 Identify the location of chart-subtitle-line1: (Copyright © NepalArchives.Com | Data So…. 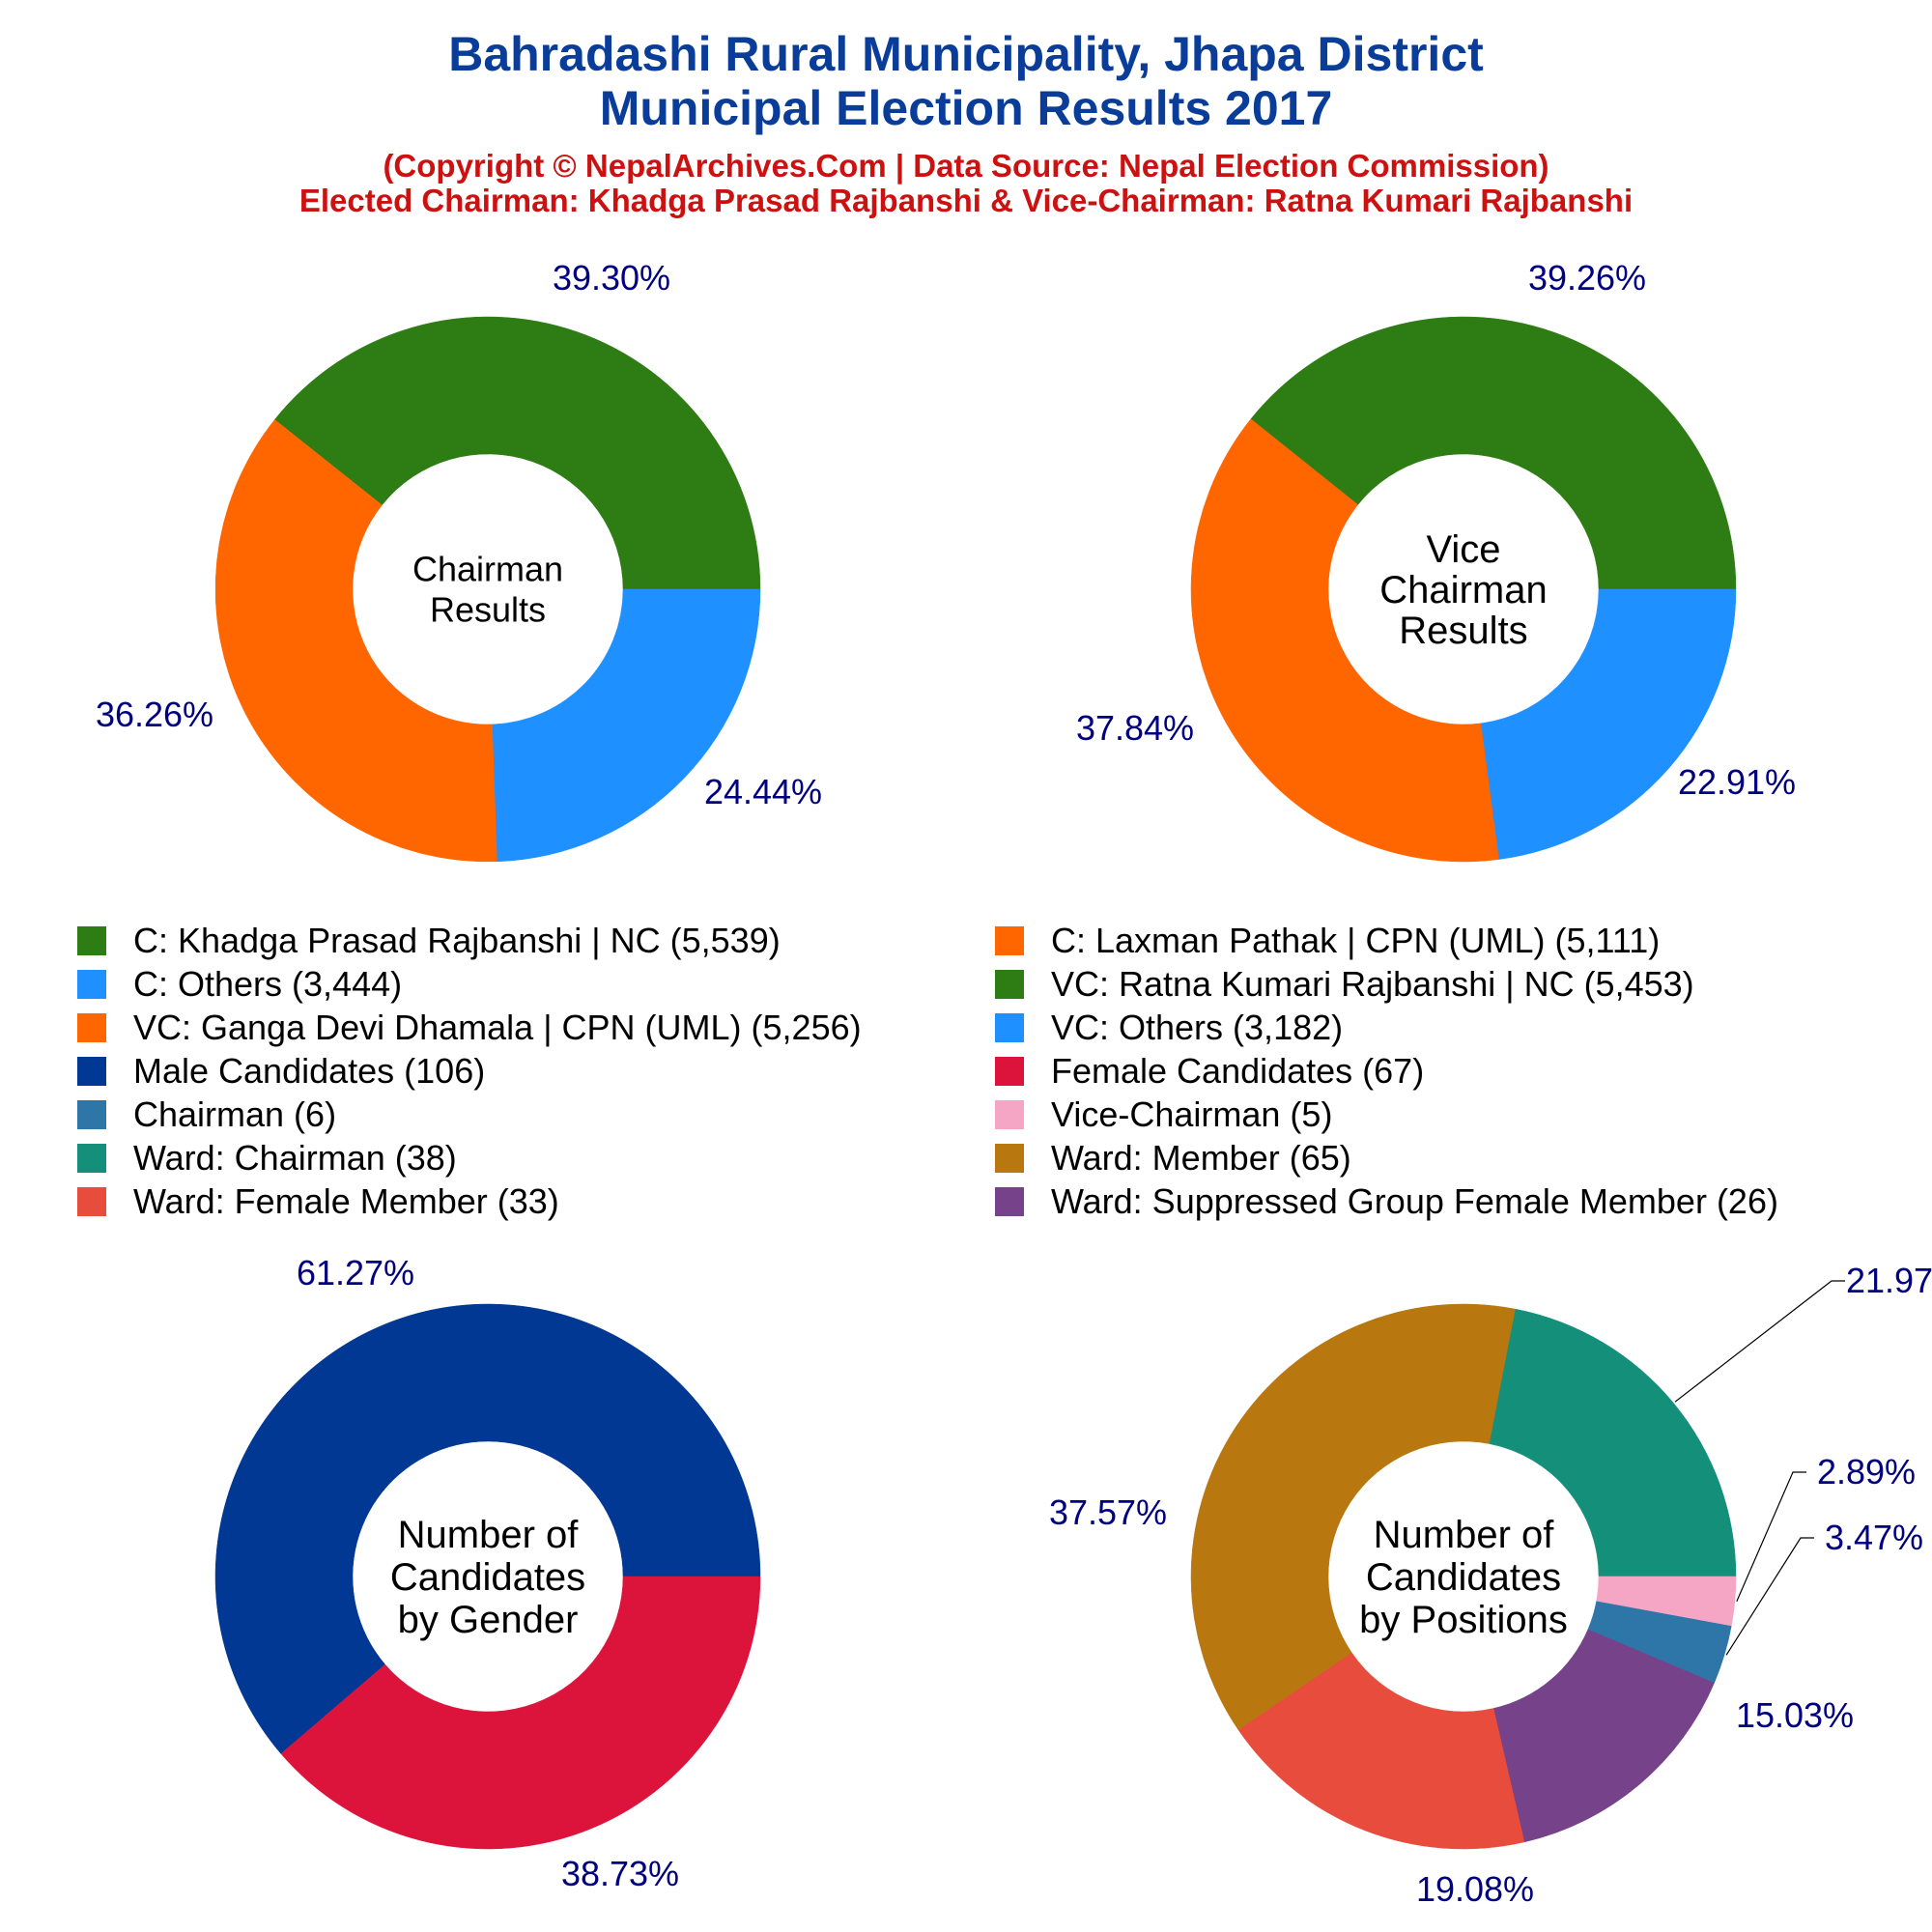
(966, 166).